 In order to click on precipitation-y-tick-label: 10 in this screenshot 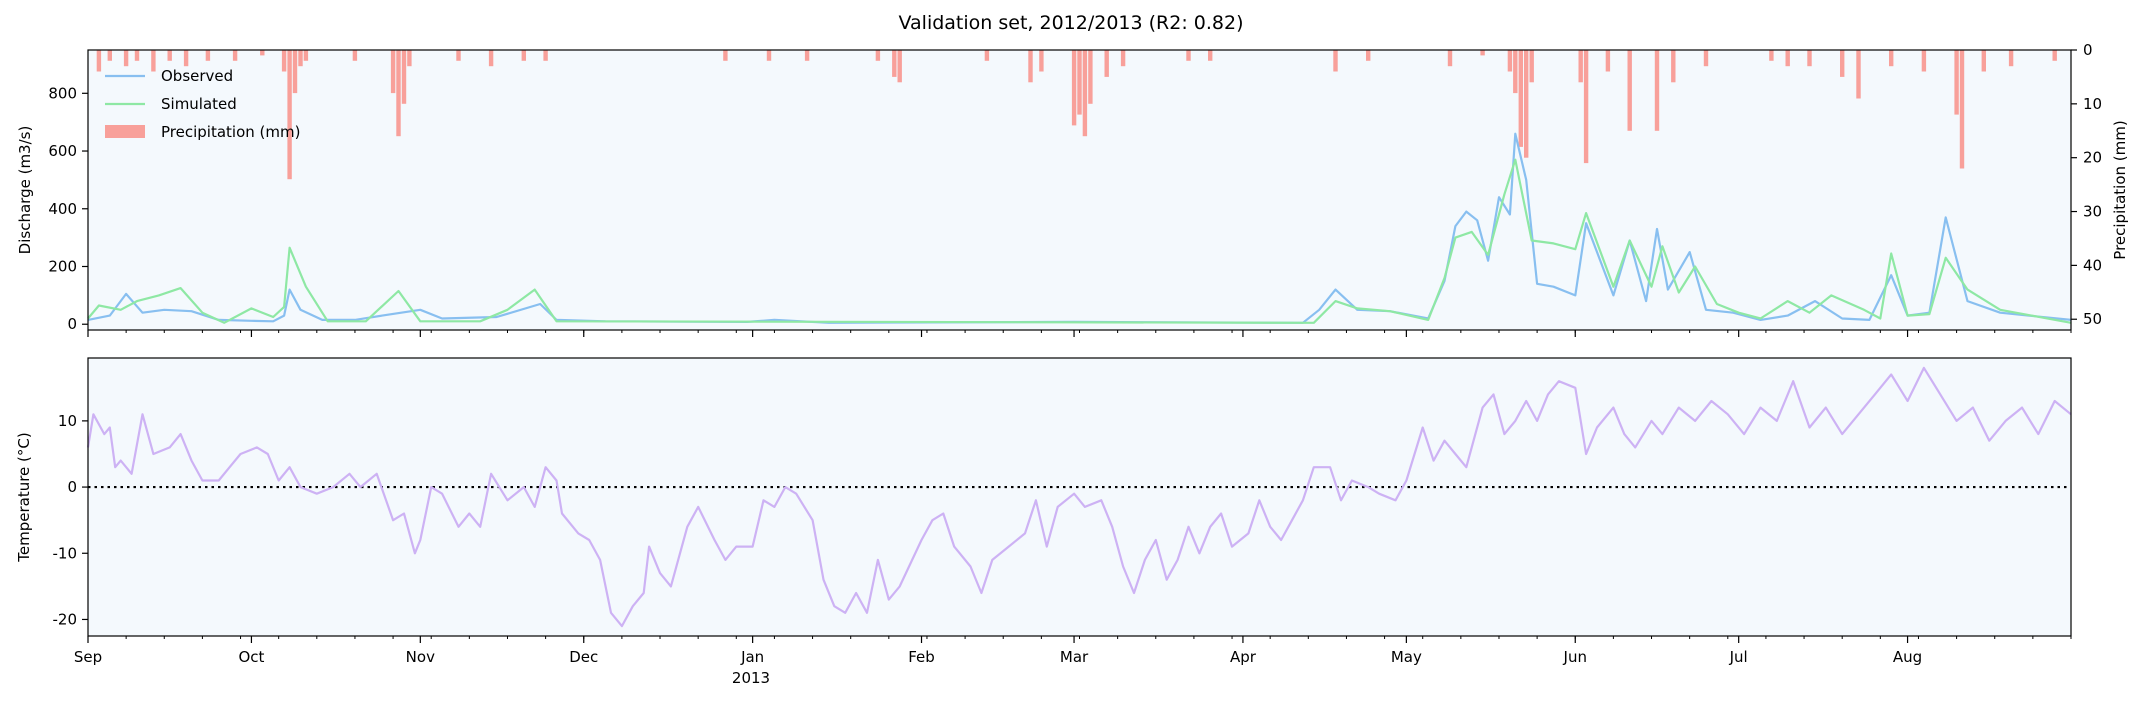, I will do `click(2092, 104)`.